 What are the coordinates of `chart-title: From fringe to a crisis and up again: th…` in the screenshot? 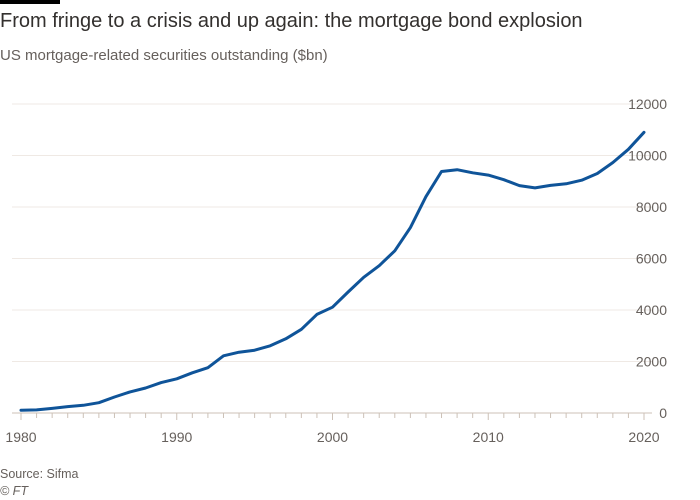 It's located at (291, 21).